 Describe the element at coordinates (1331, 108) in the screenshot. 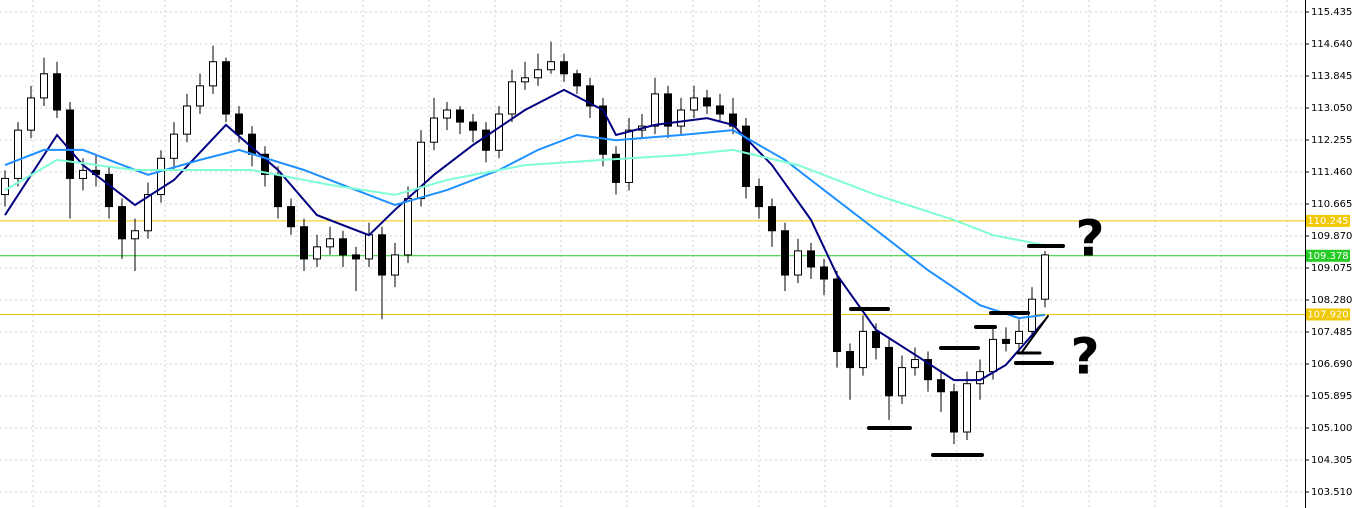

I see `y-tick-label: 113.050` at that location.